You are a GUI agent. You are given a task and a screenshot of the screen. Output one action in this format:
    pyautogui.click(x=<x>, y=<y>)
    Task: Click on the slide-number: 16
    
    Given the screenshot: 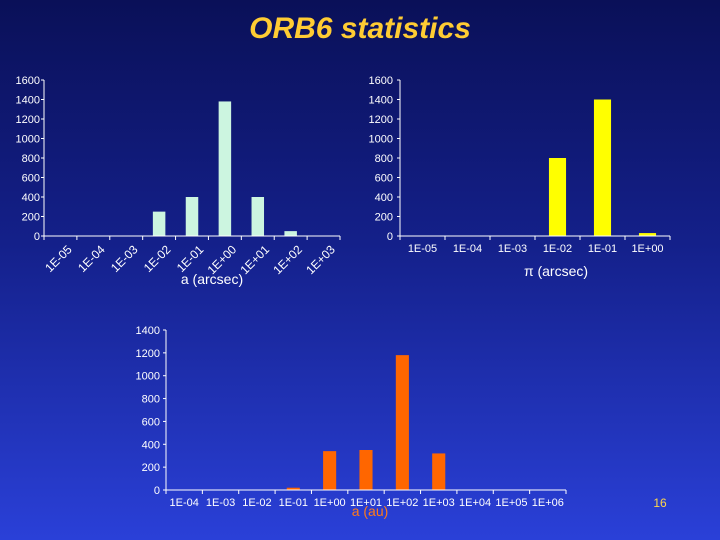 What is the action you would take?
    pyautogui.click(x=660, y=503)
    